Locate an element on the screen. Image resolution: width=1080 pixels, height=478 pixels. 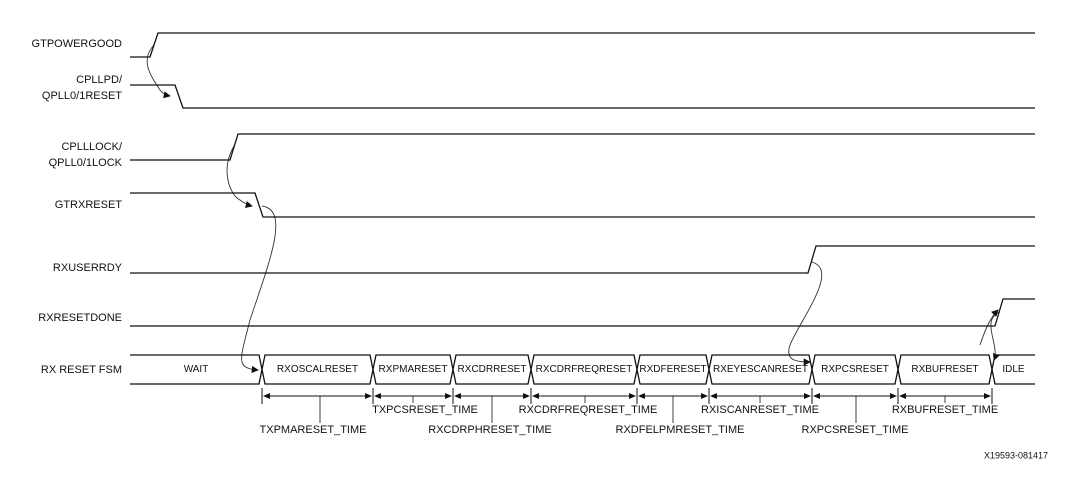
fsm-state-label: RXEYESCANRESET is located at coordinates (760, 369).